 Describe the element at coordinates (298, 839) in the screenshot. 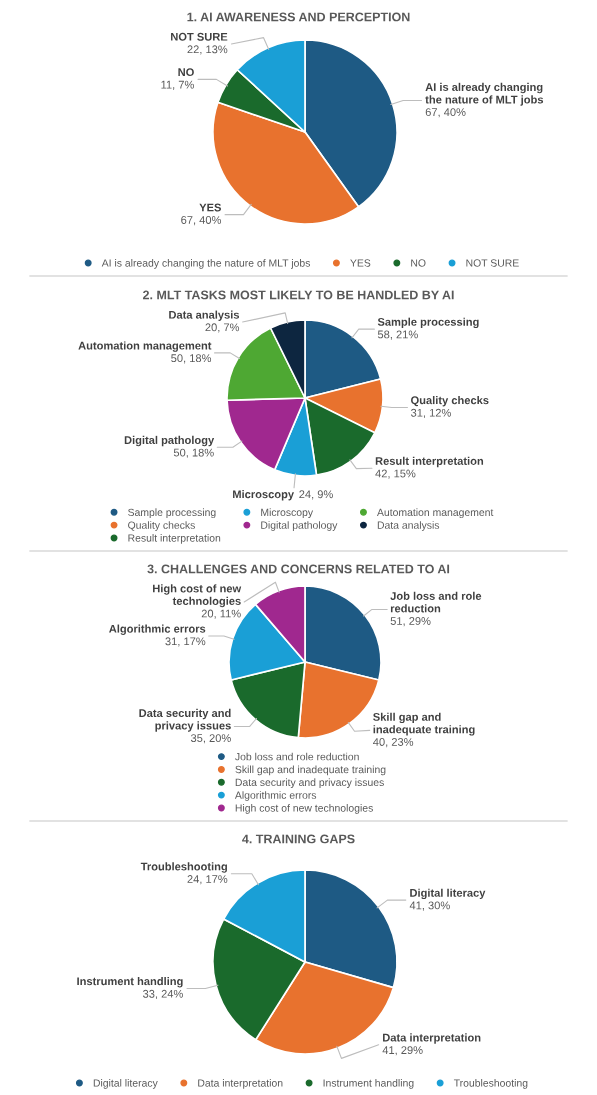

I see `chart-title: 4. TRAINING GAPS` at that location.